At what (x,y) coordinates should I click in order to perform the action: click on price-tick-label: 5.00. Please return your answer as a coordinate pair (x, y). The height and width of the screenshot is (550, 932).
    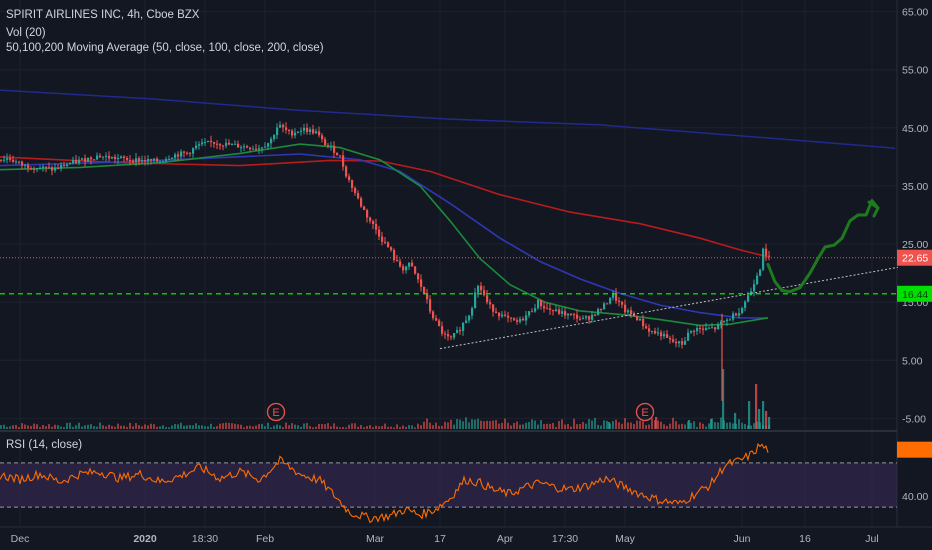
    Looking at the image, I should click on (912, 361).